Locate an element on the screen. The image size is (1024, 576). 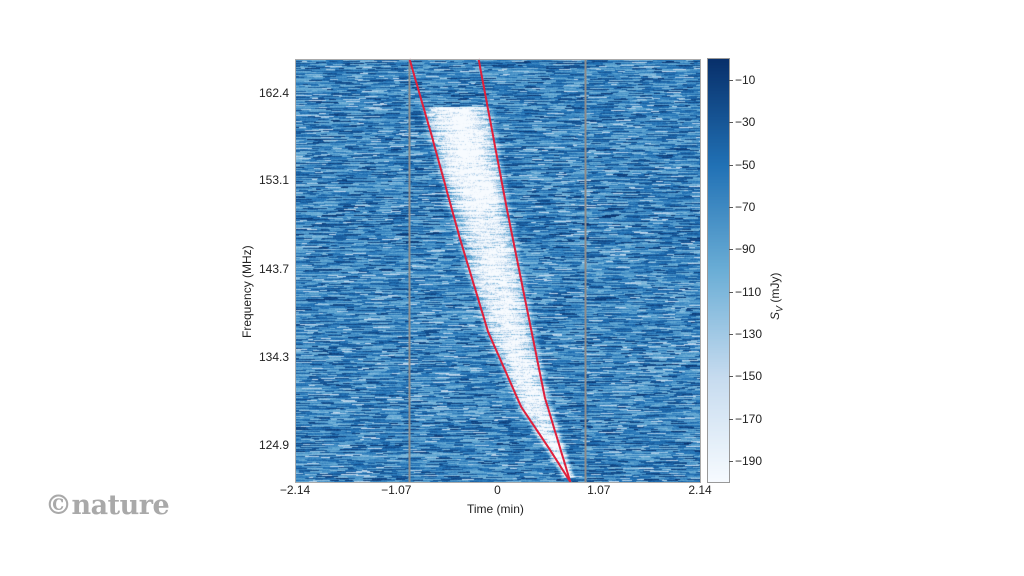
dispersion-curve-left-curve is located at coordinates (490, 270).